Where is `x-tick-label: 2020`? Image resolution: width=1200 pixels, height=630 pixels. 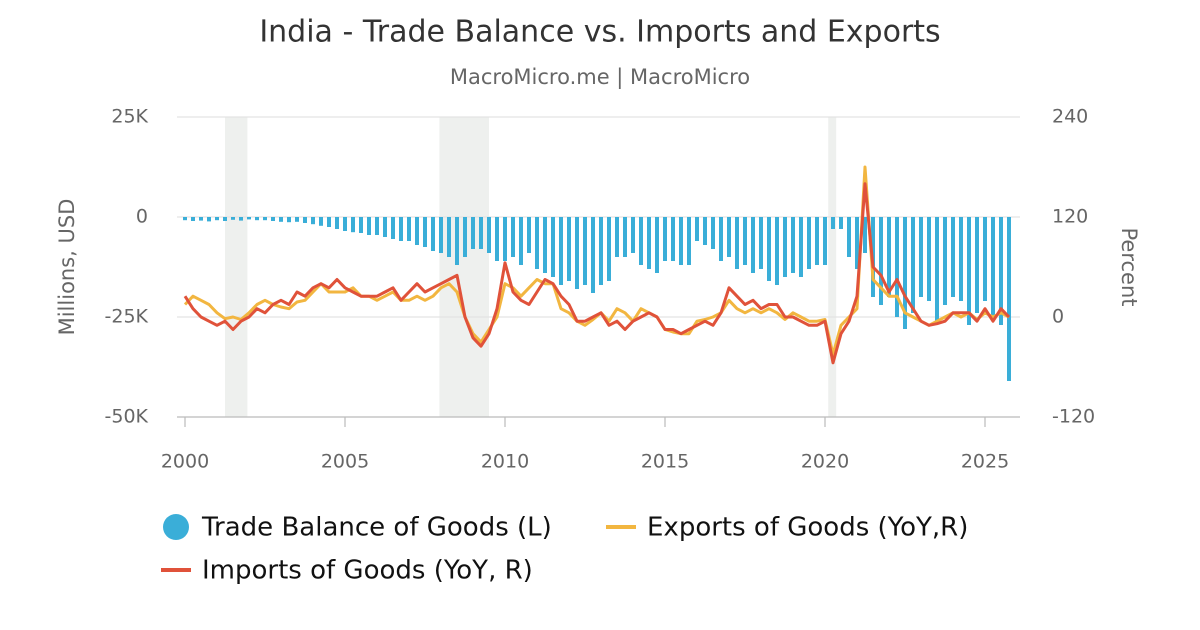 x-tick-label: 2020 is located at coordinates (825, 462).